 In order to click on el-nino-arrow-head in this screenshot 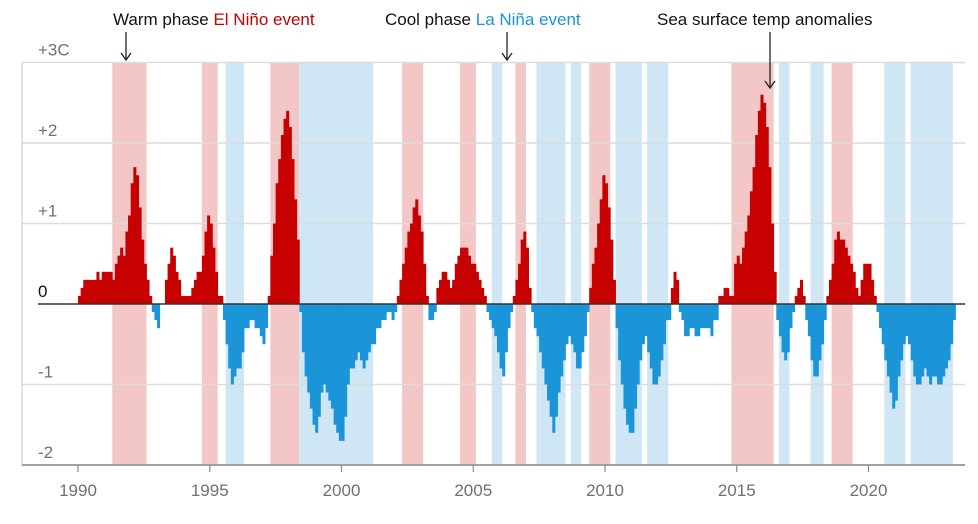, I will do `click(126, 57)`.